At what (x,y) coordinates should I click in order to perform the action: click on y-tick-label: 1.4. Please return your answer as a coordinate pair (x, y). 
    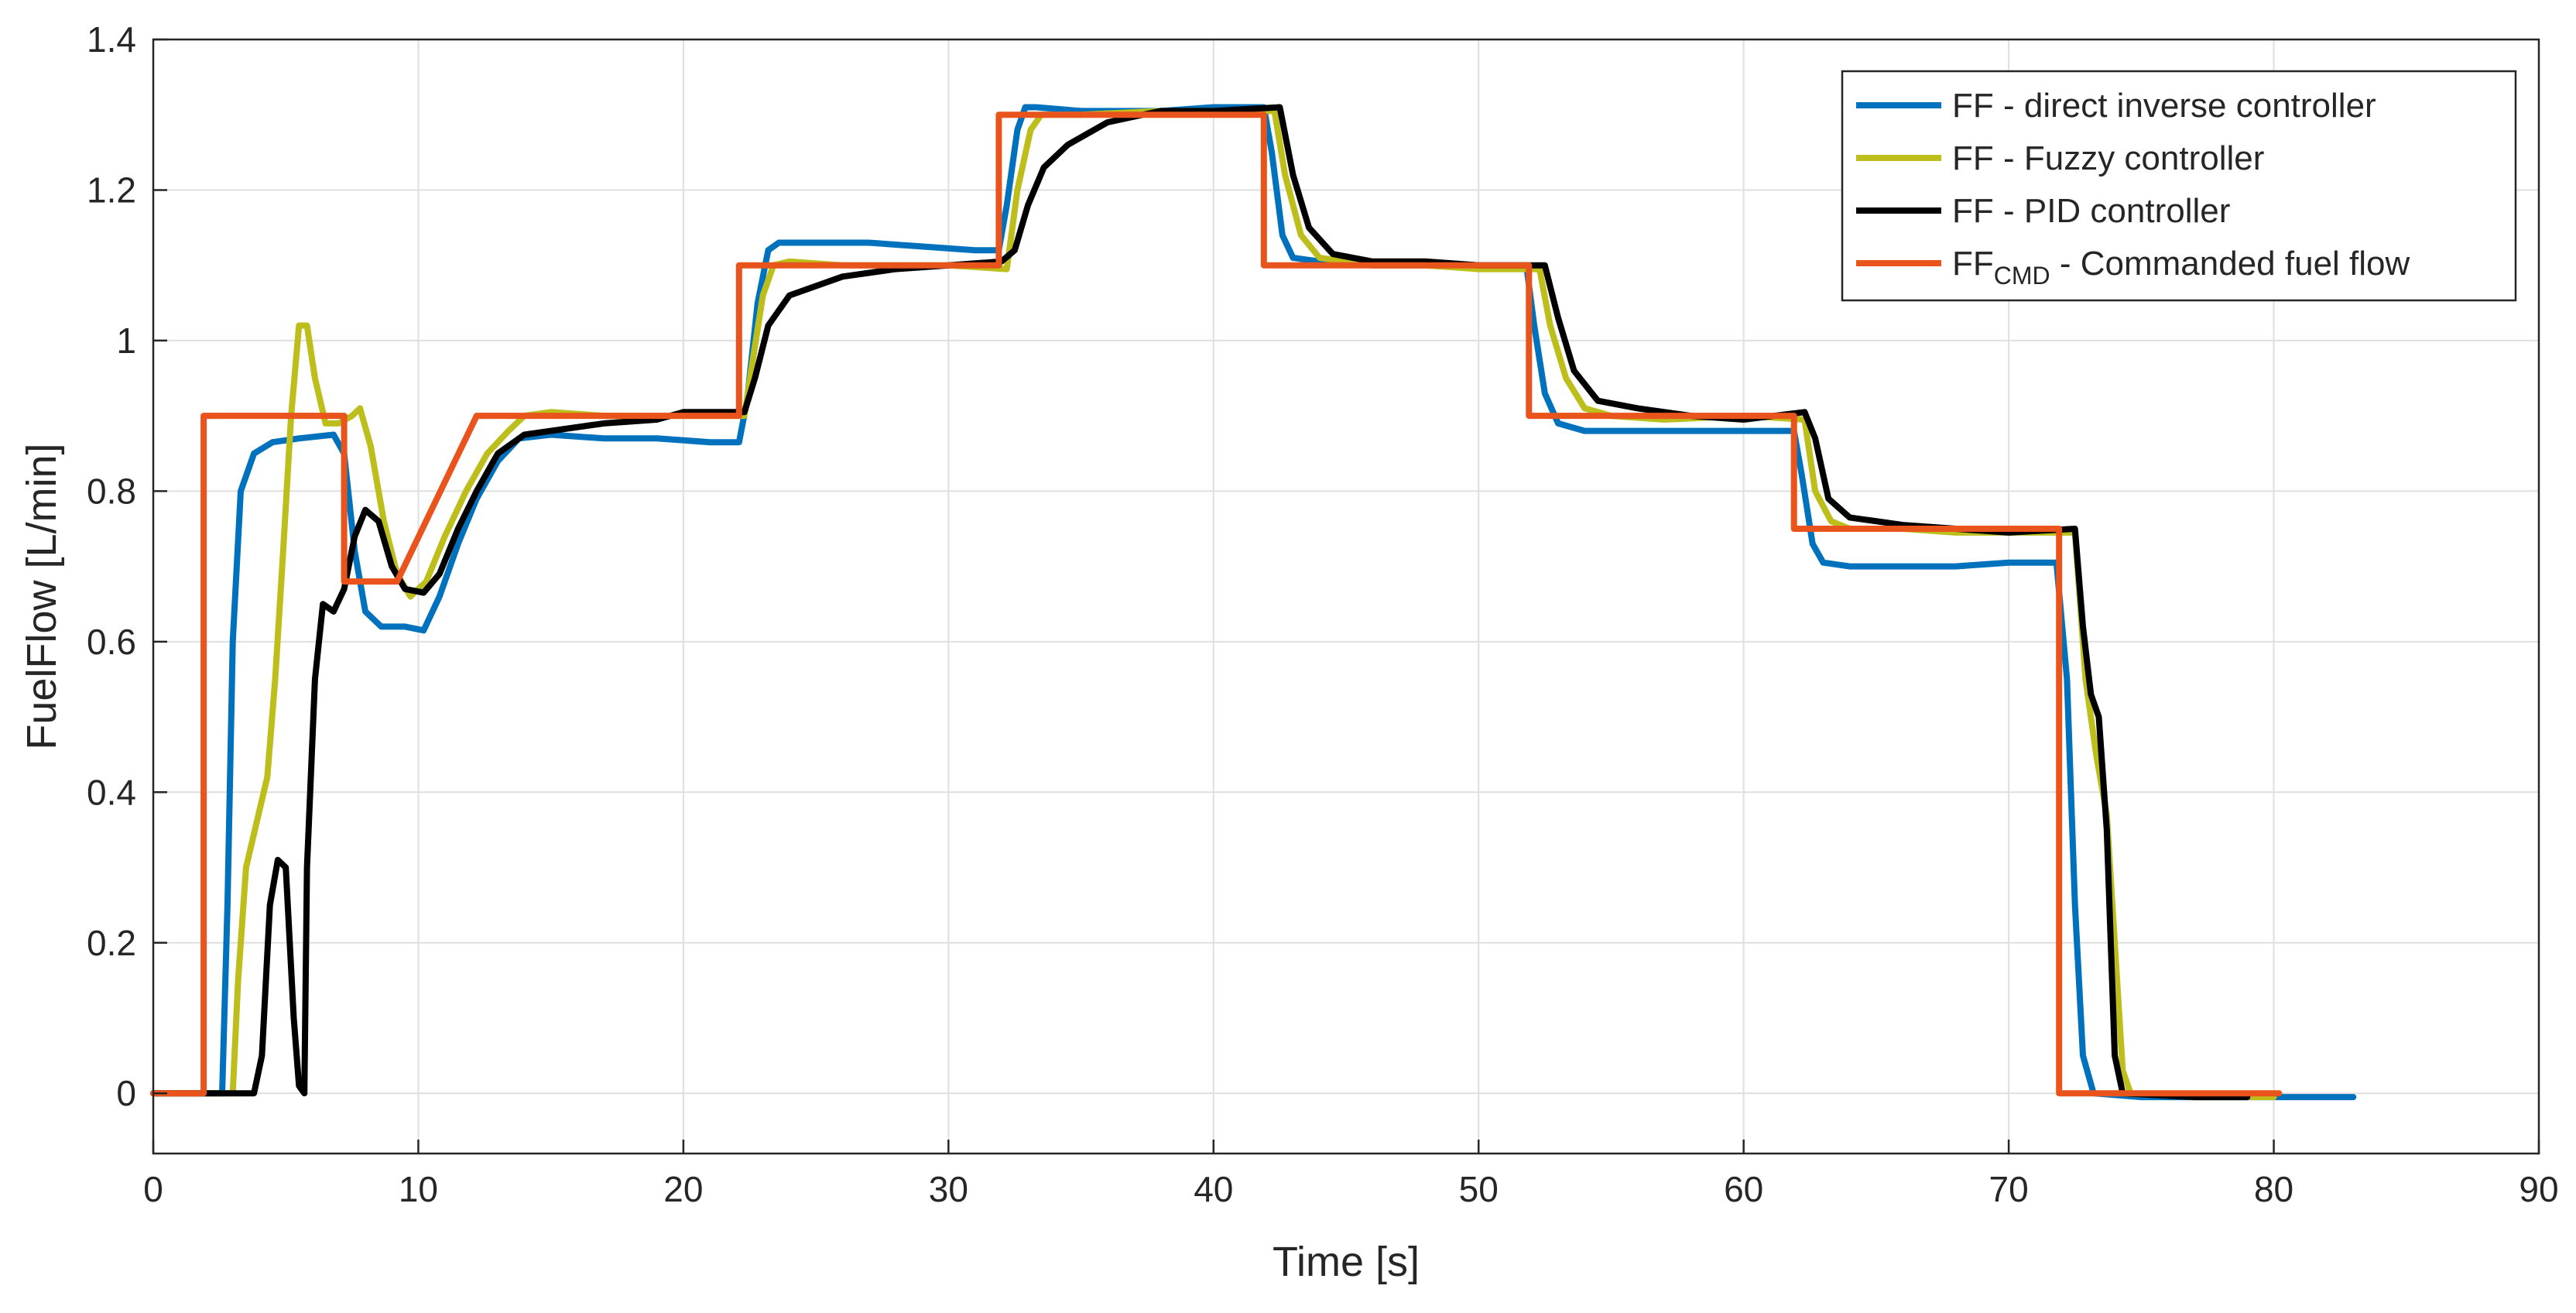
    Looking at the image, I should click on (112, 39).